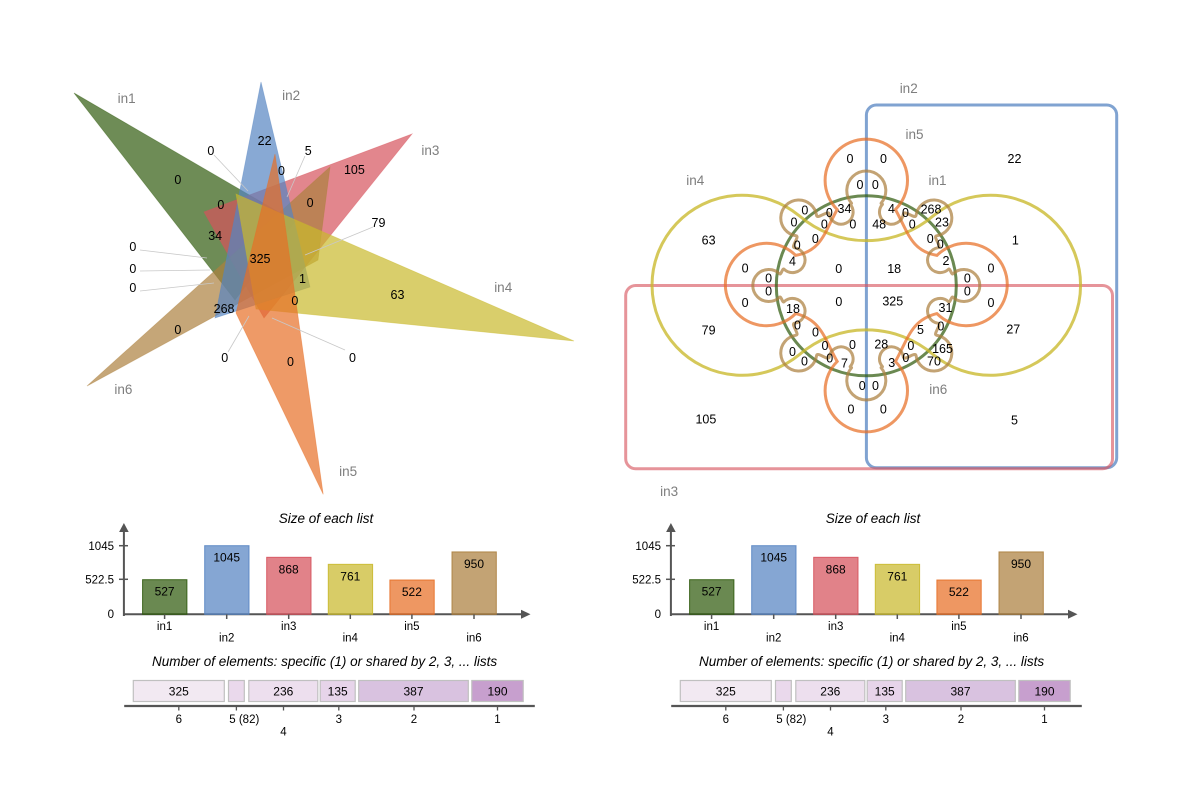  I want to click on svg-text: 135, so click(885, 692).